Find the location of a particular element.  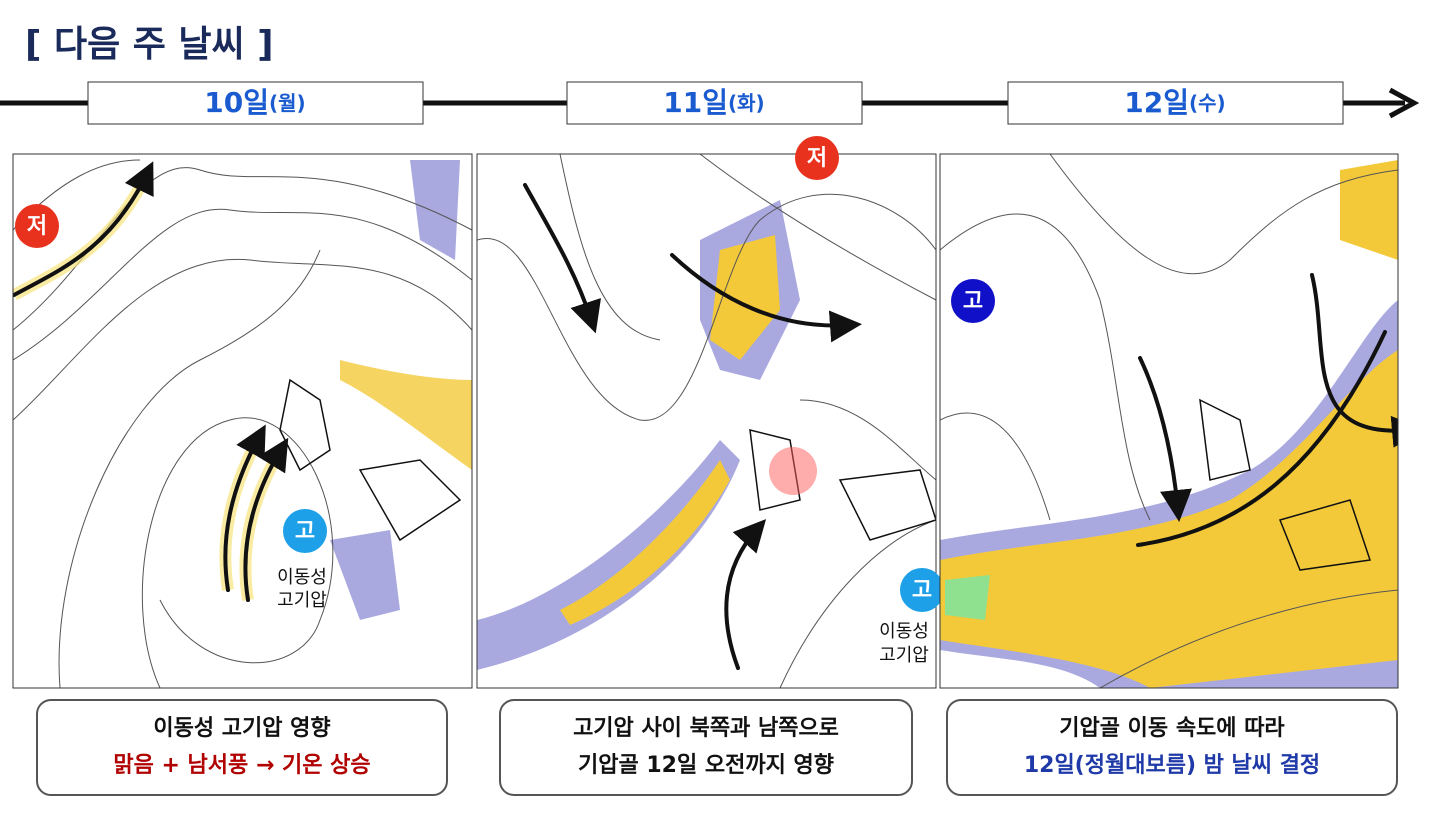

day: 12일 is located at coordinates (1156, 102).